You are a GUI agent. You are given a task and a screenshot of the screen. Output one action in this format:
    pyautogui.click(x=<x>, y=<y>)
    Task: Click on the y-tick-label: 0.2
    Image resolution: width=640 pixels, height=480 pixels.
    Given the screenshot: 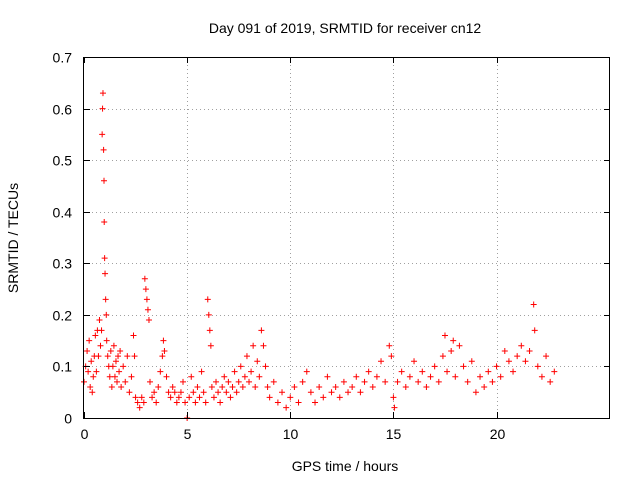 What is the action you would take?
    pyautogui.click(x=63, y=316)
    